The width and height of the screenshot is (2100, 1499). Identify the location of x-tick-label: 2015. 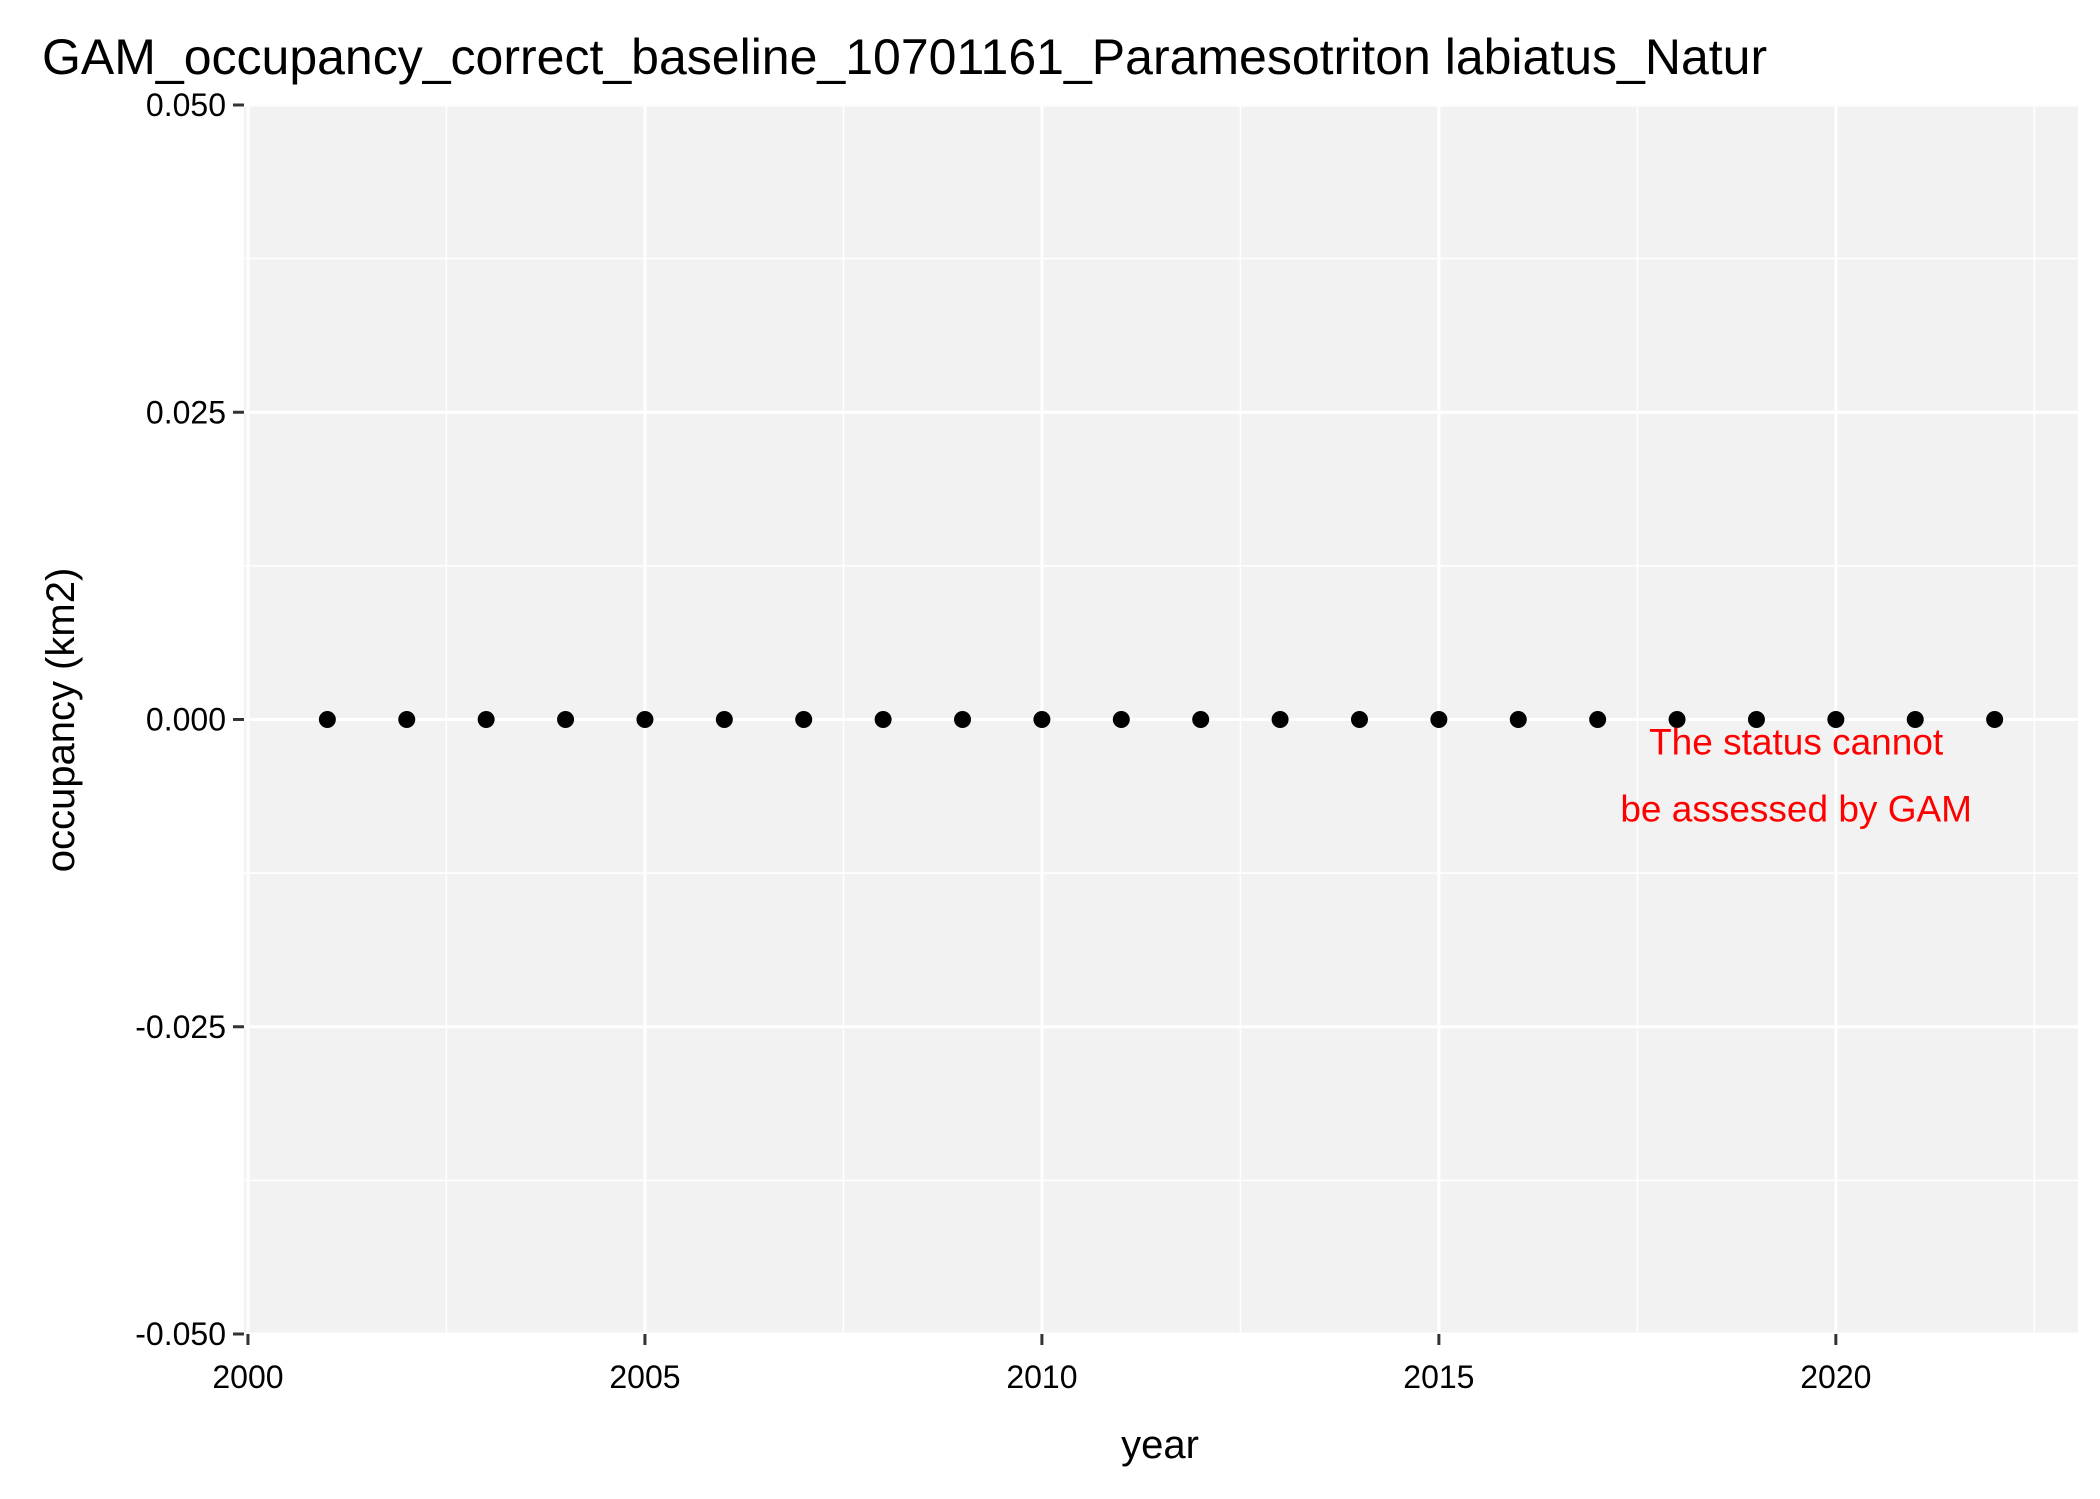
(1438, 1377).